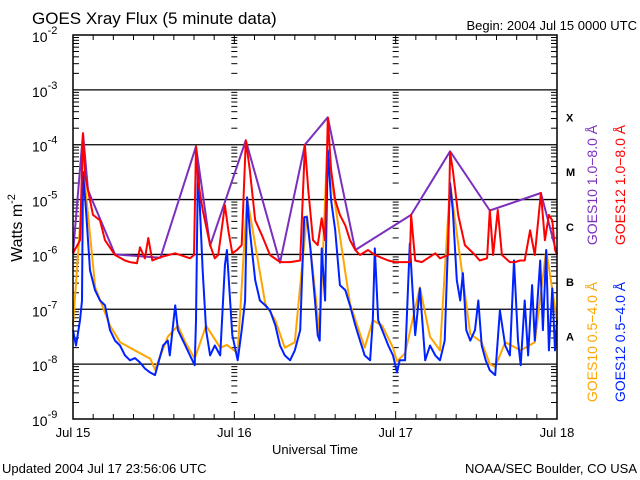  I want to click on y-tick-label: 10⁻⁴, so click(44, 145).